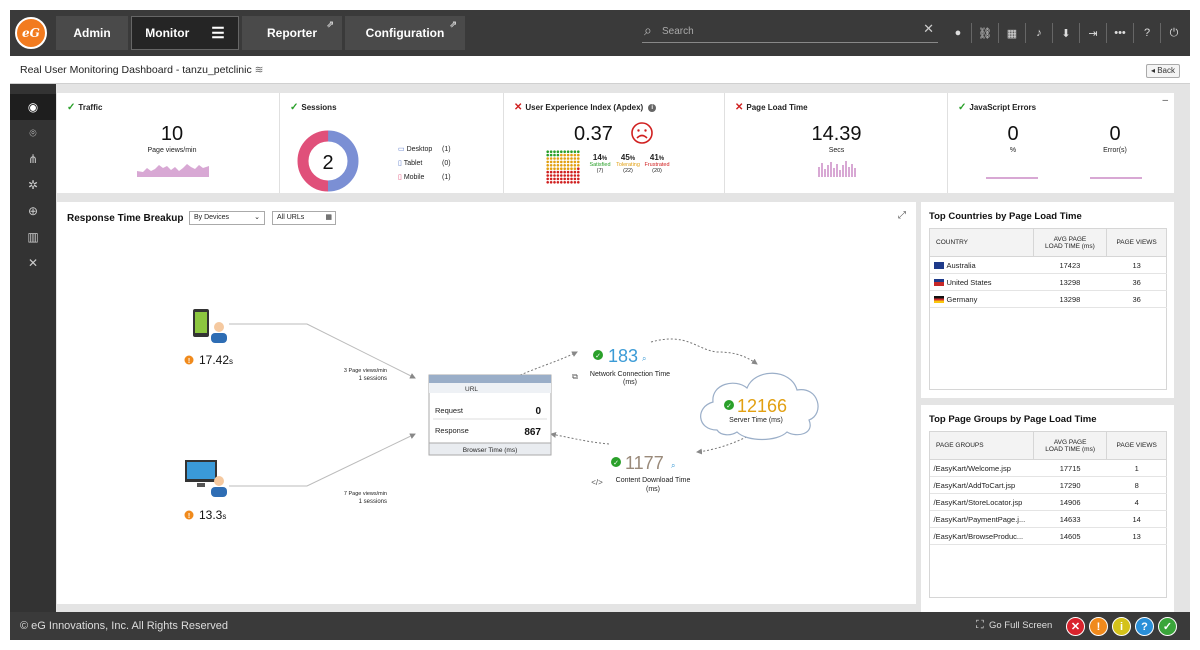  Describe the element at coordinates (304, 218) in the screenshot. I see `url-filter-select: All URLs ▦` at that location.